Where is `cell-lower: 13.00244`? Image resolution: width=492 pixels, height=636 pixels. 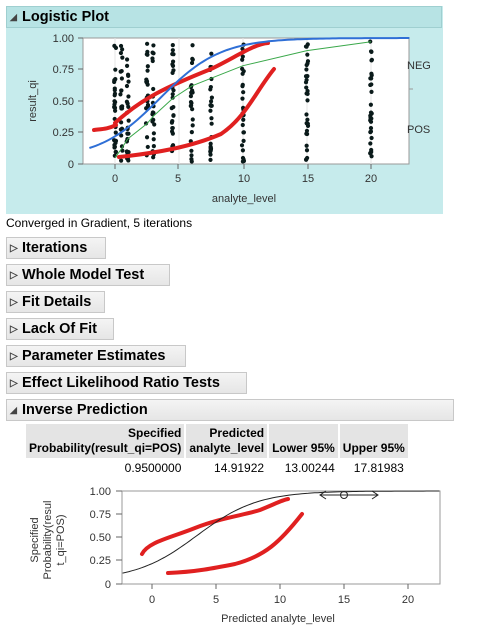 cell-lower: 13.00244 is located at coordinates (309, 468).